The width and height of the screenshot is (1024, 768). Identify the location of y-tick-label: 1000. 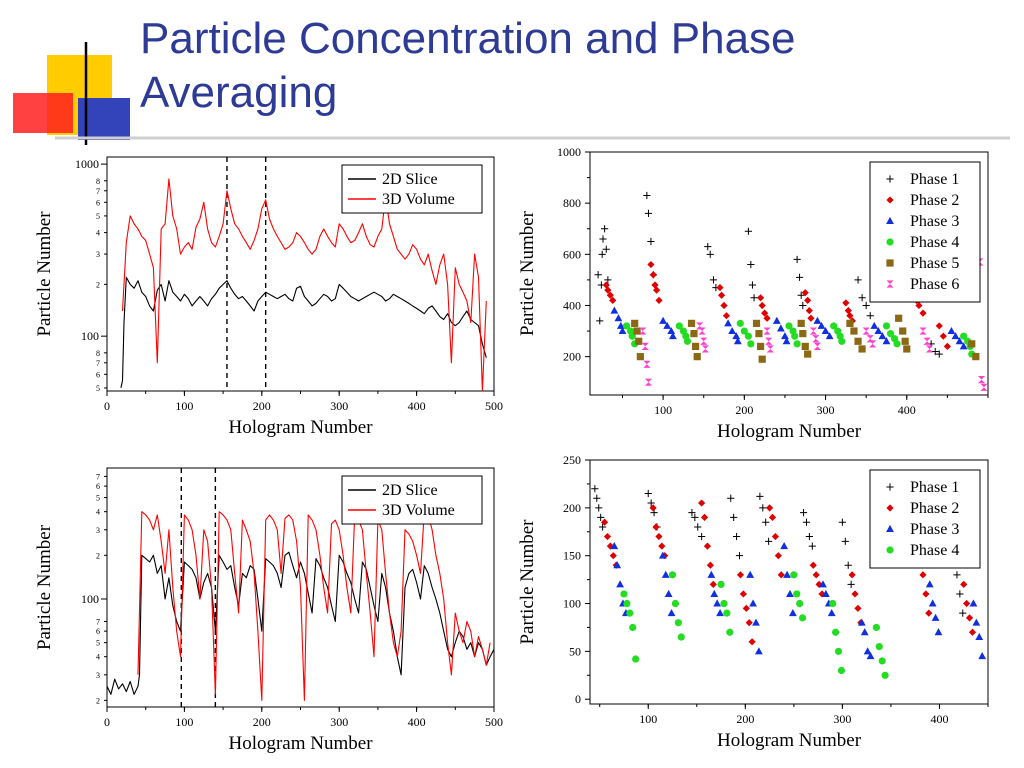
(87, 164).